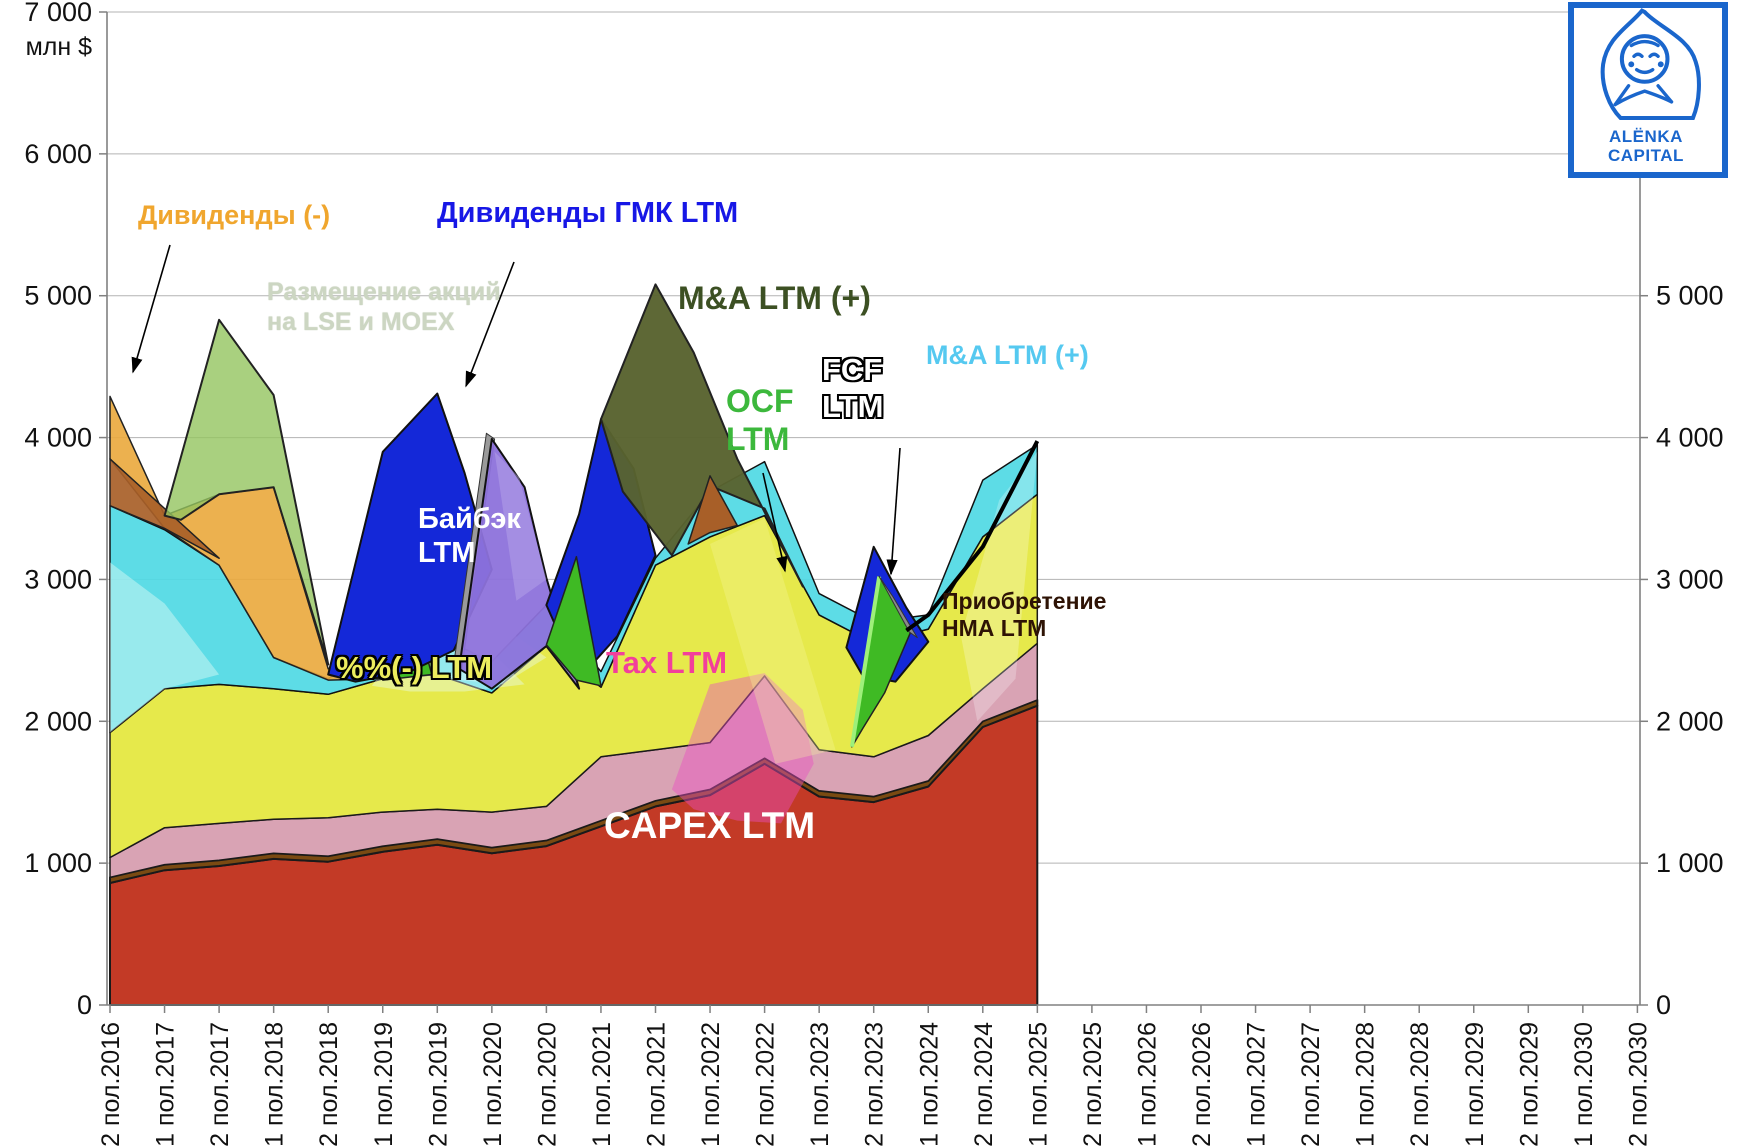  I want to click on y-axis-label-left: 0, so click(84, 1005).